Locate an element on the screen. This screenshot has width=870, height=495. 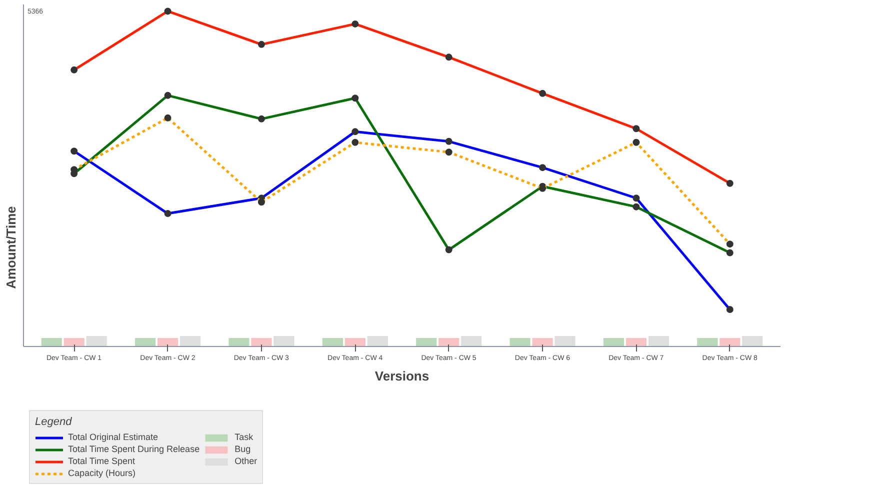
legend-label: Total Original Estimate is located at coordinates (113, 437).